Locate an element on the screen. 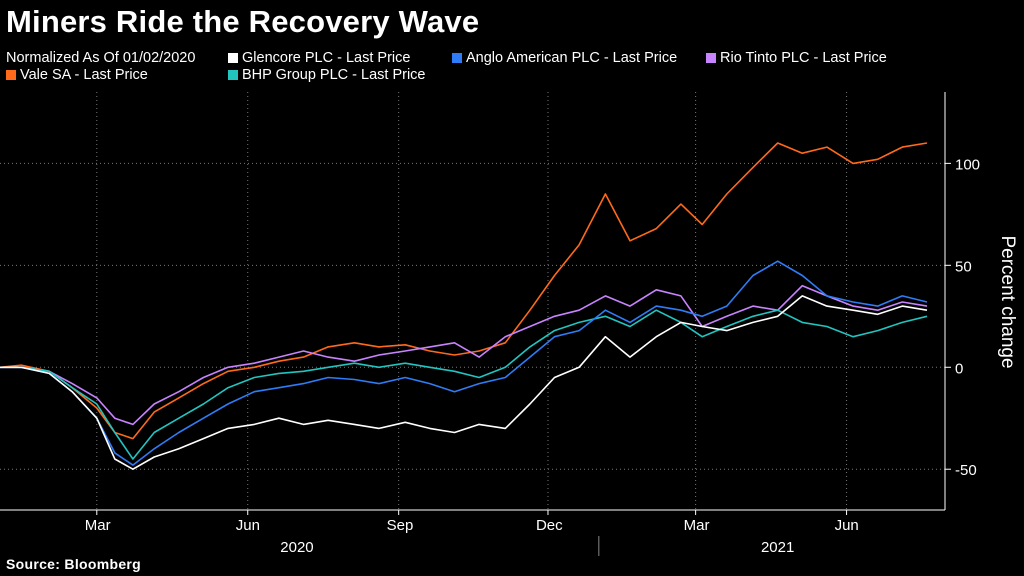  legend-normalized-note: Normalized As Of 01/02/2020 is located at coordinates (101, 58).